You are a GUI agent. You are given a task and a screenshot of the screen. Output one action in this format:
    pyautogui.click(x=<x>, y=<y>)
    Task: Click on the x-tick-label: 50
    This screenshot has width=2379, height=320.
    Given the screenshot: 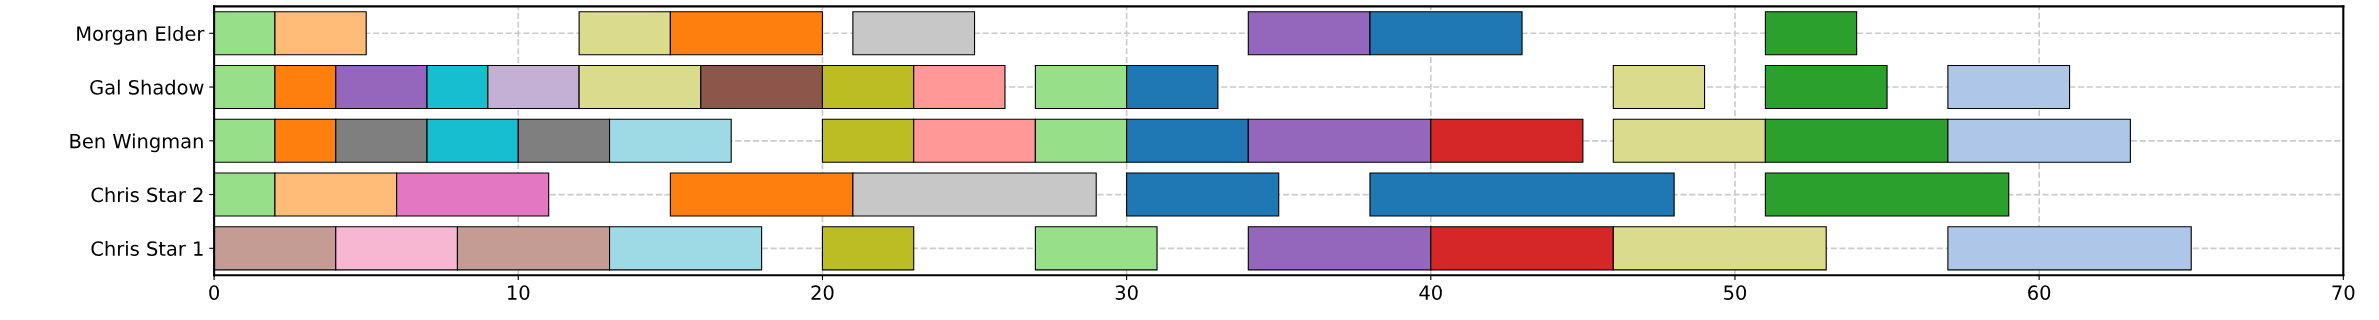 What is the action you would take?
    pyautogui.click(x=1735, y=292)
    